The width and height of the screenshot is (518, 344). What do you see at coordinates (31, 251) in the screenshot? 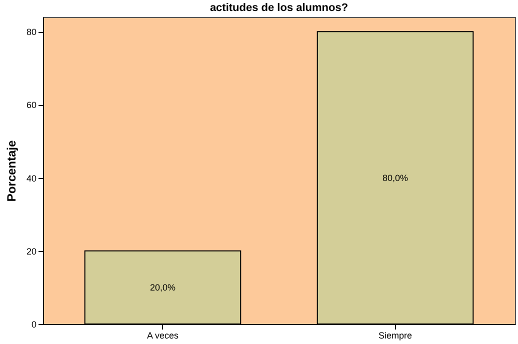
I see `y-tick-label: 20` at bounding box center [31, 251].